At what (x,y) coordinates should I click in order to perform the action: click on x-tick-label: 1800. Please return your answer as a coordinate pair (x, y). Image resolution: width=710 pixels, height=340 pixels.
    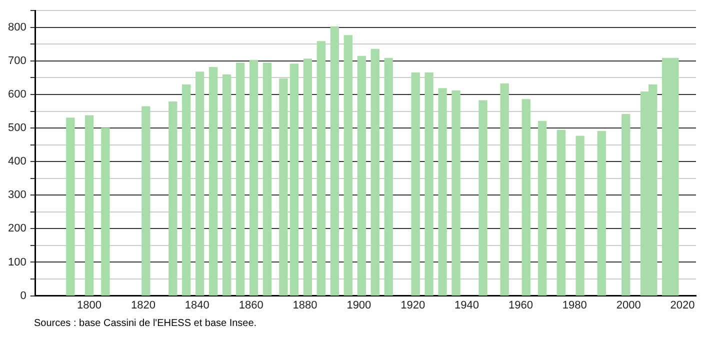
    Looking at the image, I should click on (89, 305).